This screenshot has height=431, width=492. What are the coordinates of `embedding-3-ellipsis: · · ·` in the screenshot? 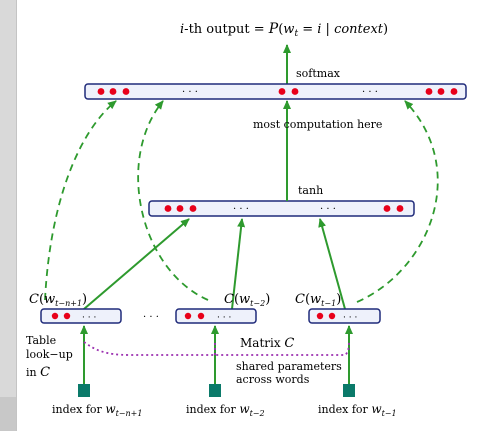 It's located at (350, 318).